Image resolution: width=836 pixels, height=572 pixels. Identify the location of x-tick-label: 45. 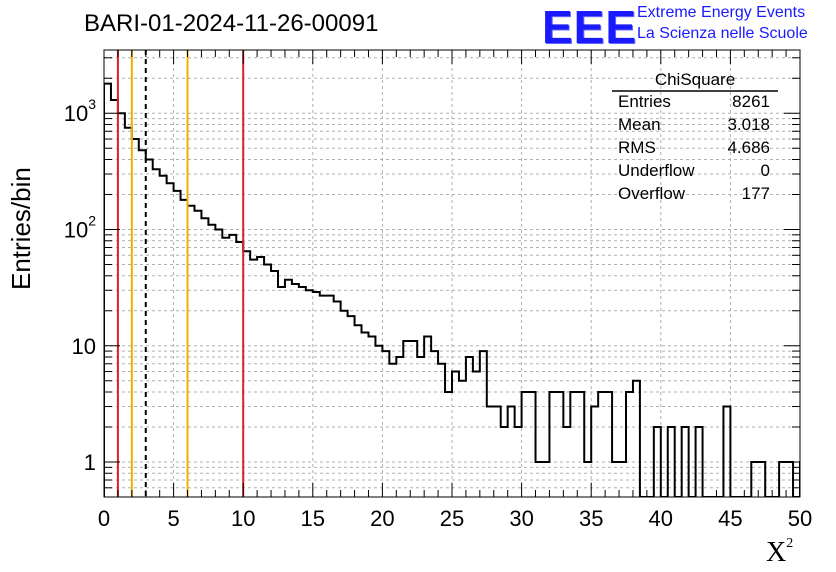
(730, 518).